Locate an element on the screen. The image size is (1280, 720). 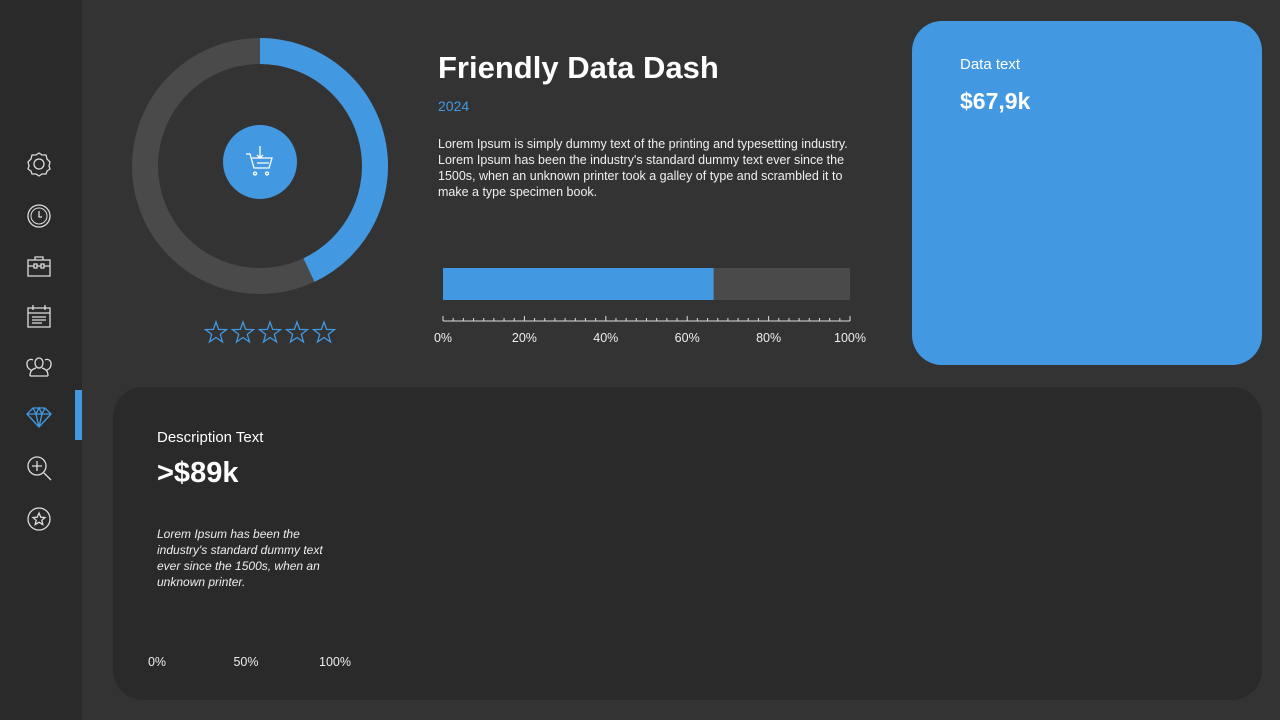
gear-icon is located at coordinates (39, 164).